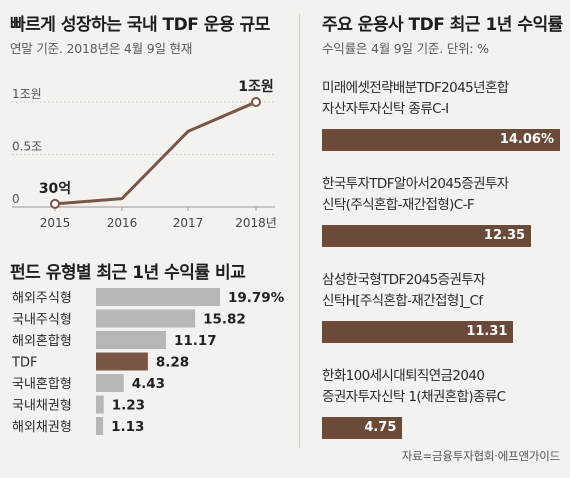  I want to click on fund-name-line: 증권자투자신탁 1(채권혼합)종류C, so click(414, 397).